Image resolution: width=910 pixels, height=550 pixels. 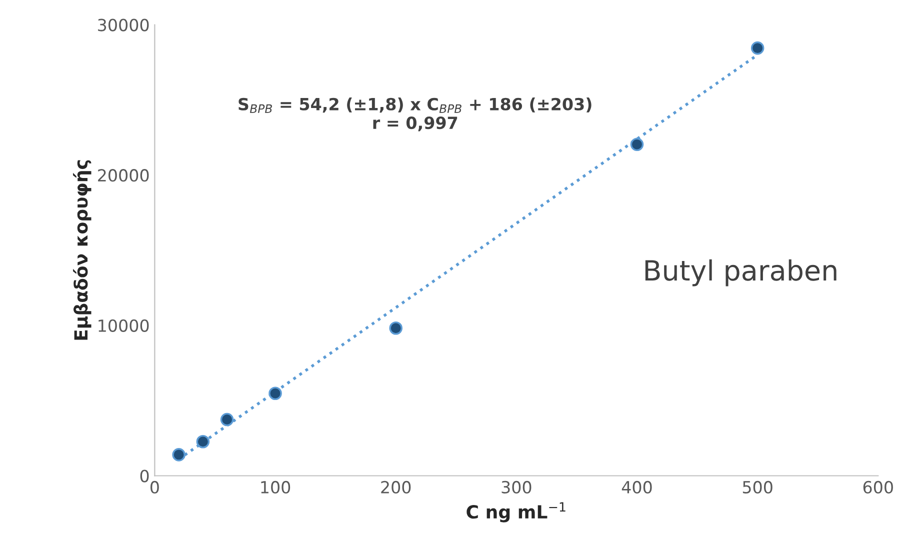 What do you see at coordinates (144, 476) in the screenshot?
I see `y-tick-label: 0` at bounding box center [144, 476].